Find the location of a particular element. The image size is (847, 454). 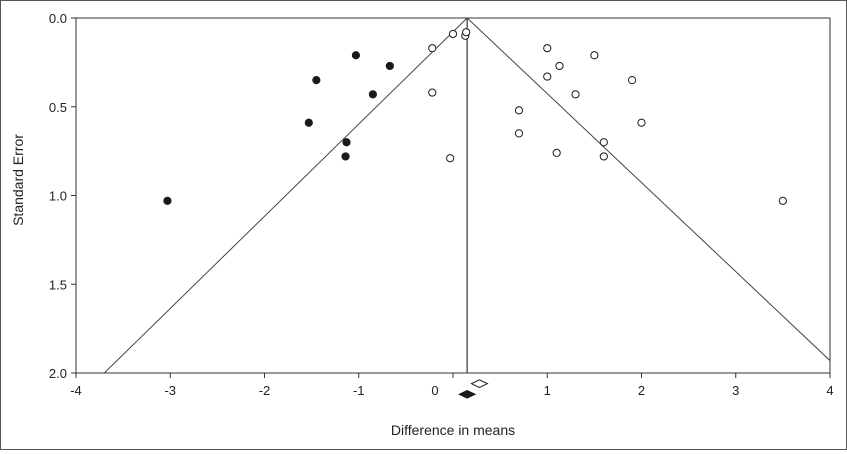

observed-summary-diamond is located at coordinates (479, 384).